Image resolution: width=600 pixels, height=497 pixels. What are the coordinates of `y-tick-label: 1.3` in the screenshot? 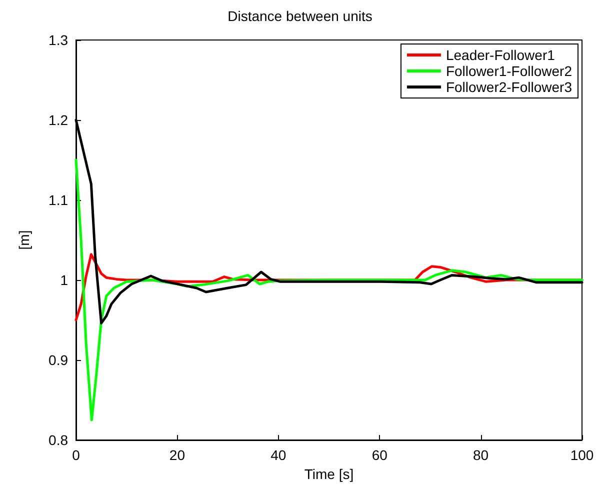 It's located at (58, 40).